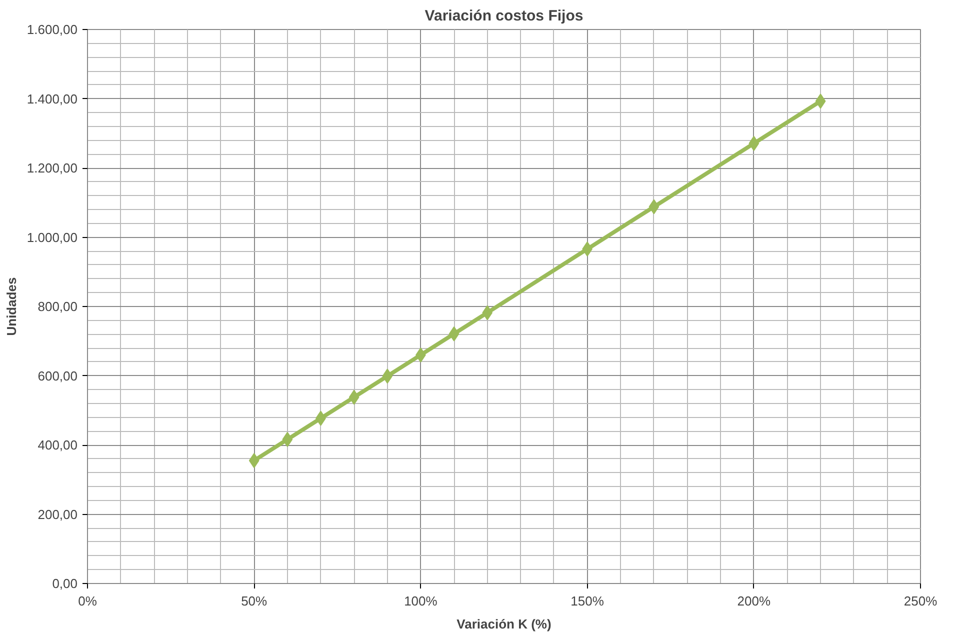 The width and height of the screenshot is (967, 640). What do you see at coordinates (58, 514) in the screenshot?
I see `y-tick-label: 200,00` at bounding box center [58, 514].